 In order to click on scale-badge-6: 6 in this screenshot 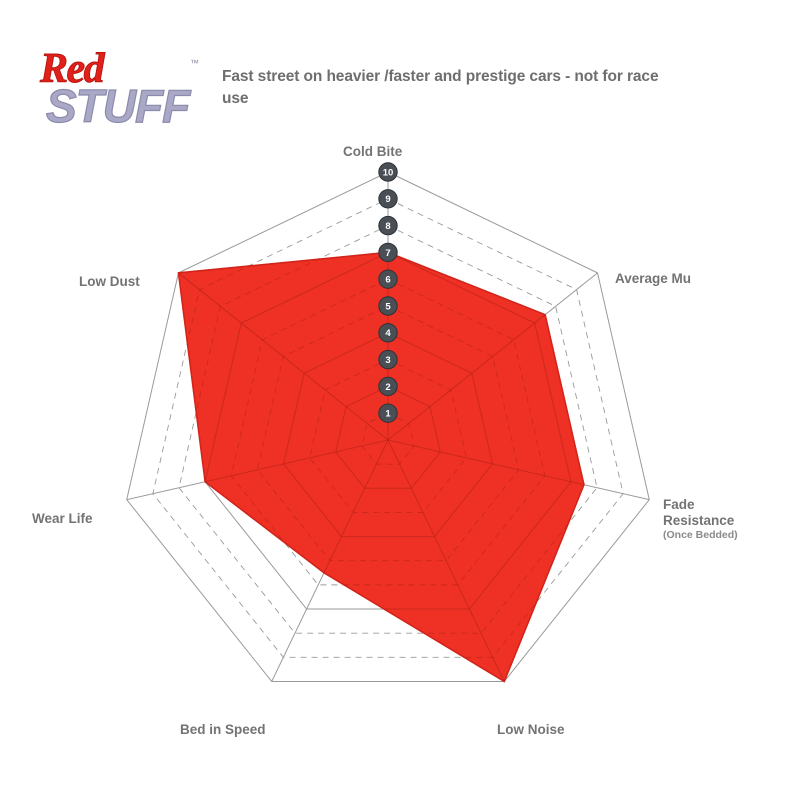, I will do `click(388, 279)`.